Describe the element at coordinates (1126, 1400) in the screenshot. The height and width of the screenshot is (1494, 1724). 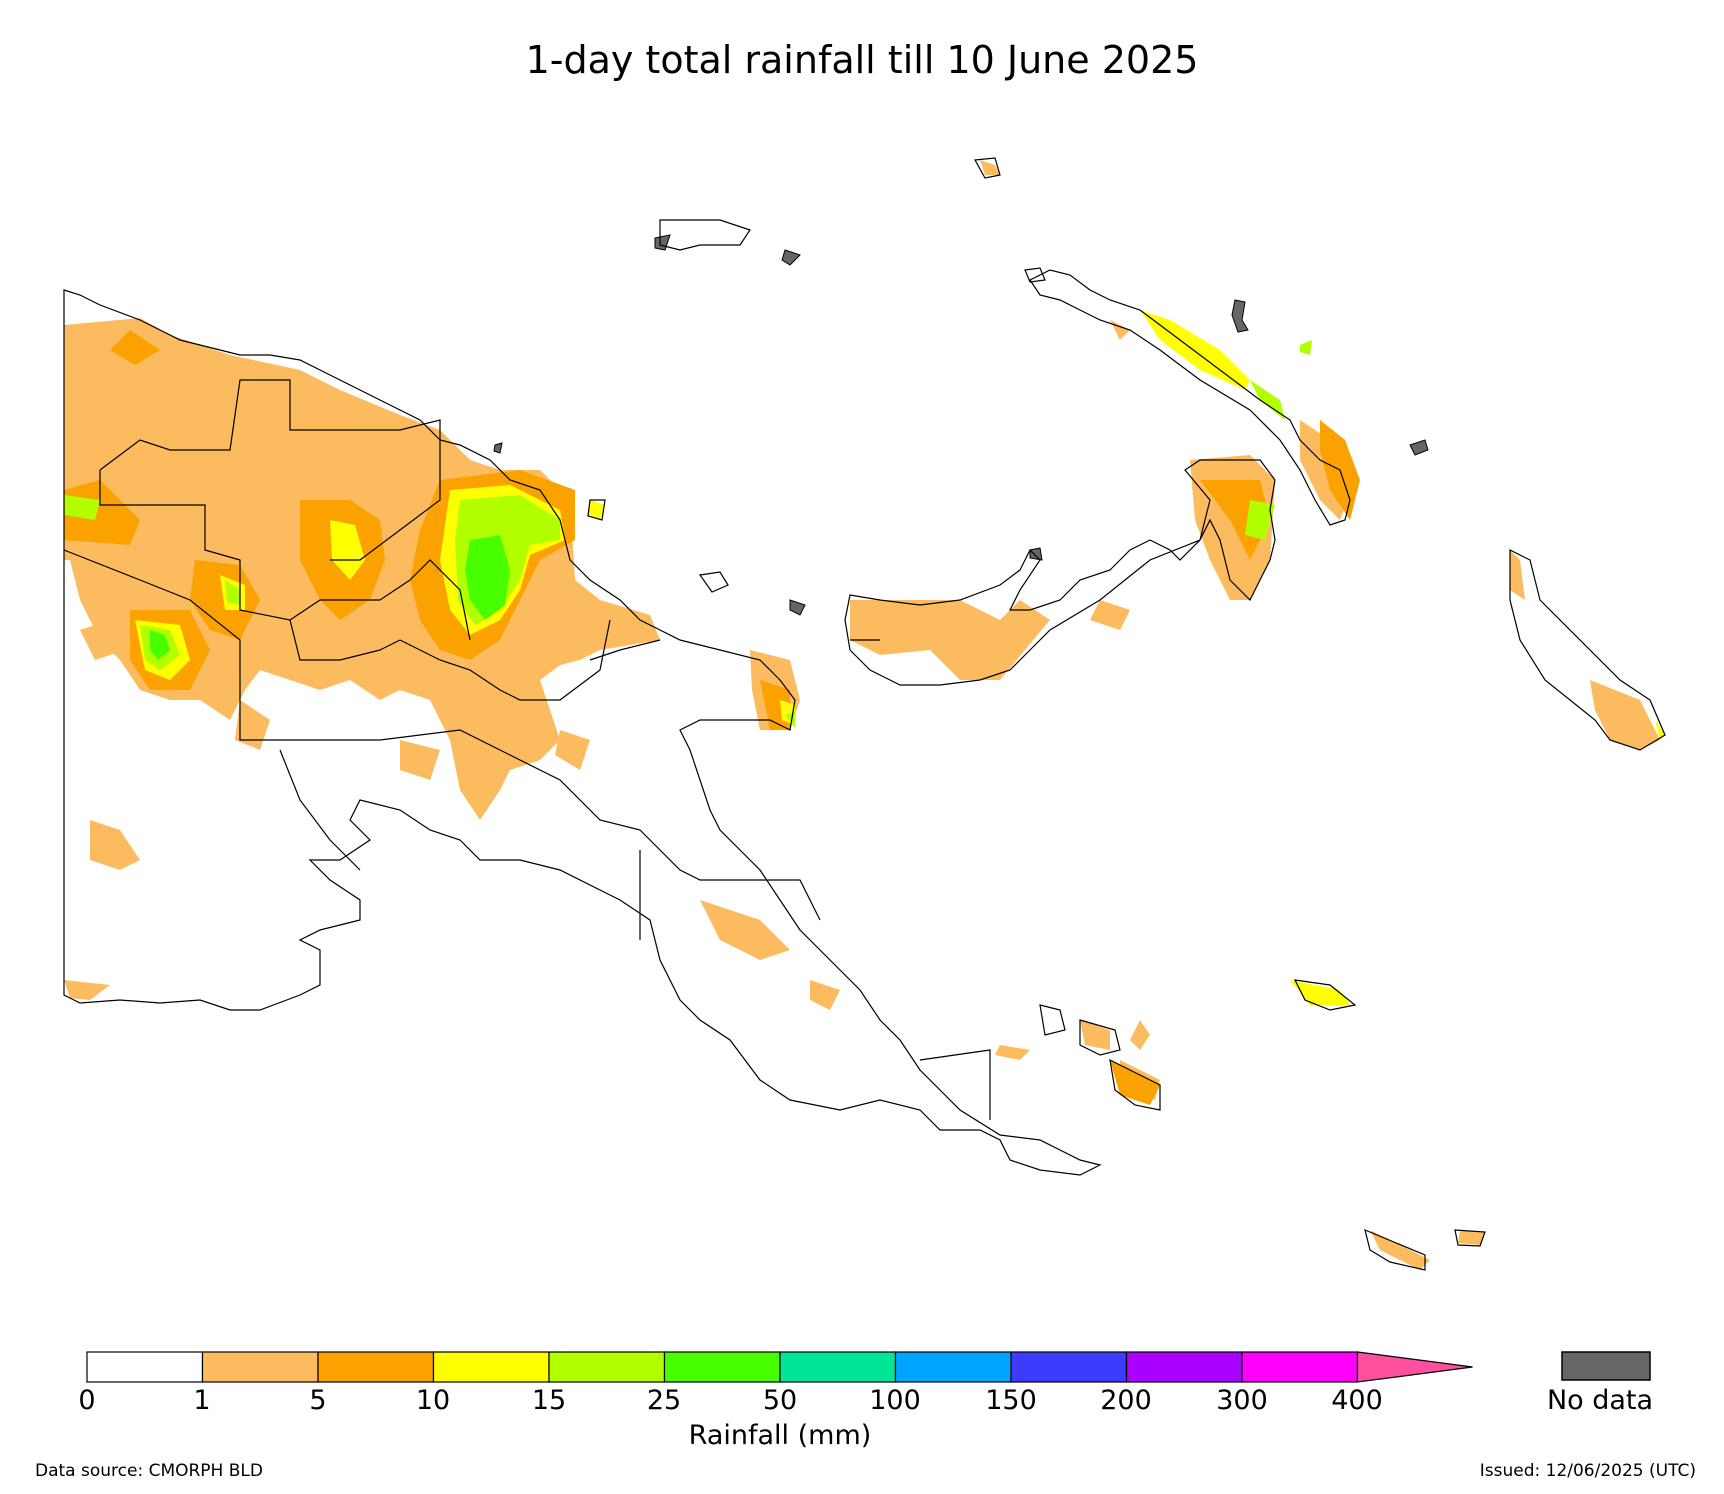
I see `colorbar-tick-9: 200` at that location.